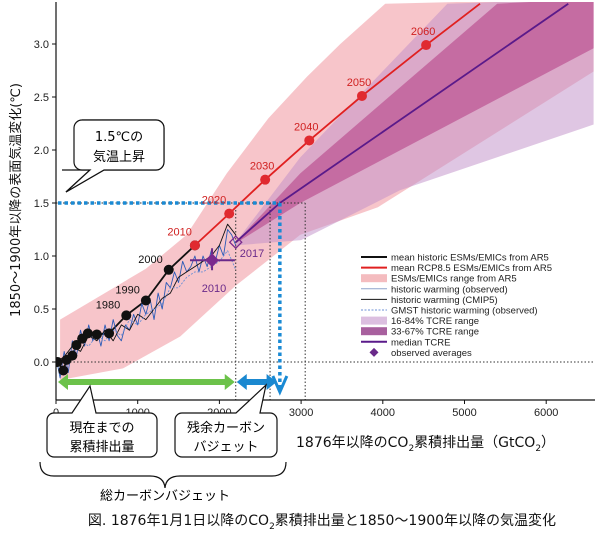 The image size is (600, 533). Describe the element at coordinates (108, 305) in the screenshot. I see `year-label: 1980` at that location.